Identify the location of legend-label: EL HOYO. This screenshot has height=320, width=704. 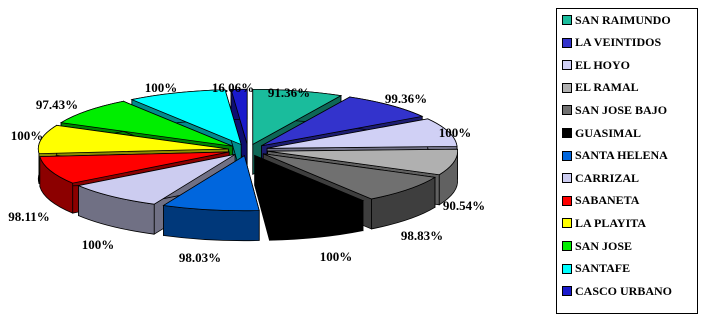
(603, 64).